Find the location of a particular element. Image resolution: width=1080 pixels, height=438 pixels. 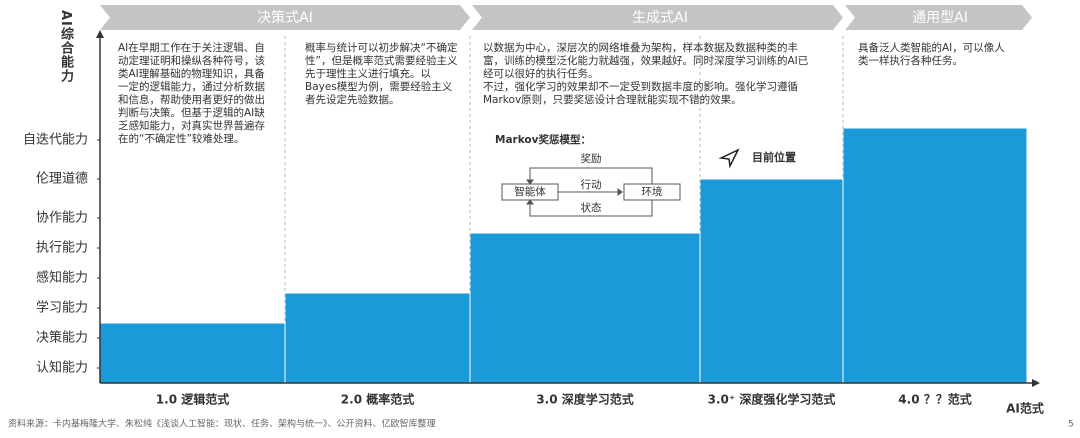

x-tick-label: 3.0⁺ 深度强化学习范式 is located at coordinates (772, 399).